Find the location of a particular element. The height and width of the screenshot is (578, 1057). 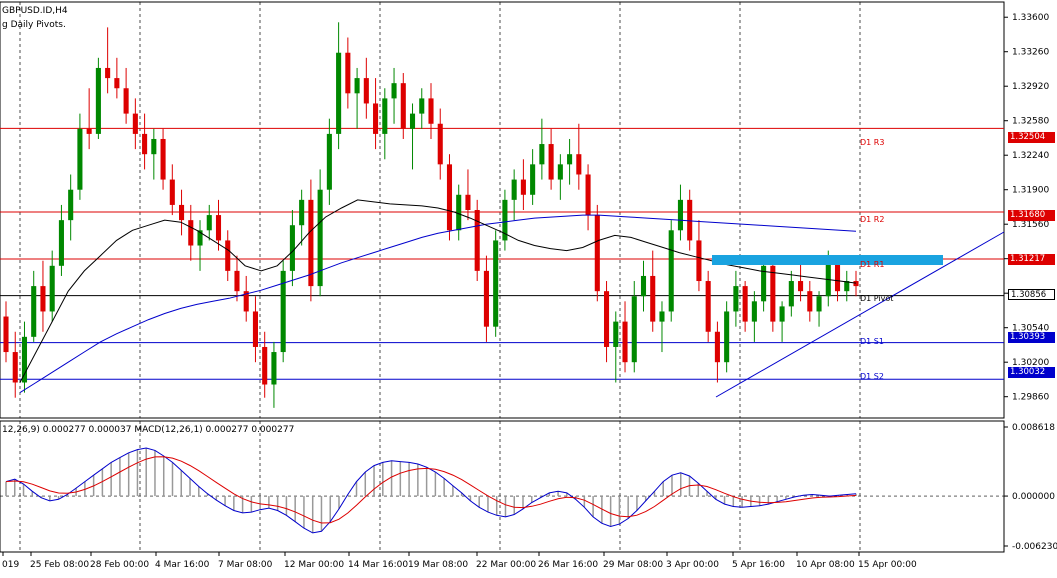

time-axis-label: 4 Mar 16:00 is located at coordinates (182, 565).